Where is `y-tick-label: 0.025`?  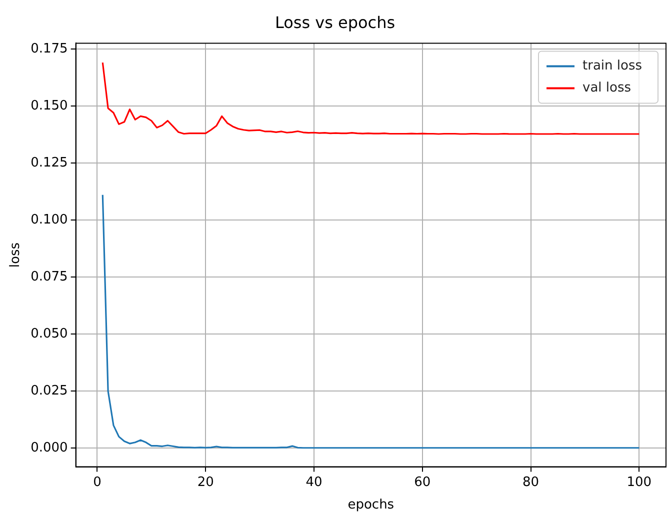
y-tick-label: 0.025 is located at coordinates (49, 390).